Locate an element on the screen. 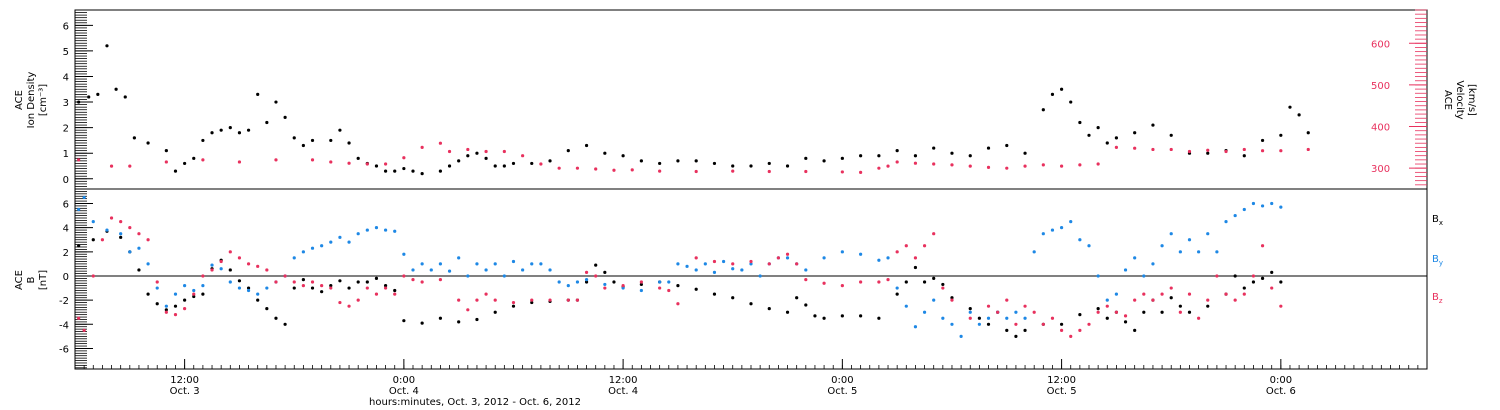  x-tick-time: 0:00 is located at coordinates (842, 380).